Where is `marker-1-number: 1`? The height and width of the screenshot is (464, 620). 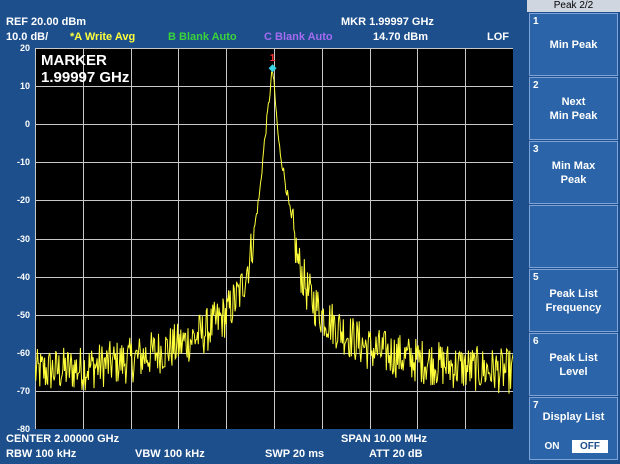 marker-1-number: 1 is located at coordinates (273, 58).